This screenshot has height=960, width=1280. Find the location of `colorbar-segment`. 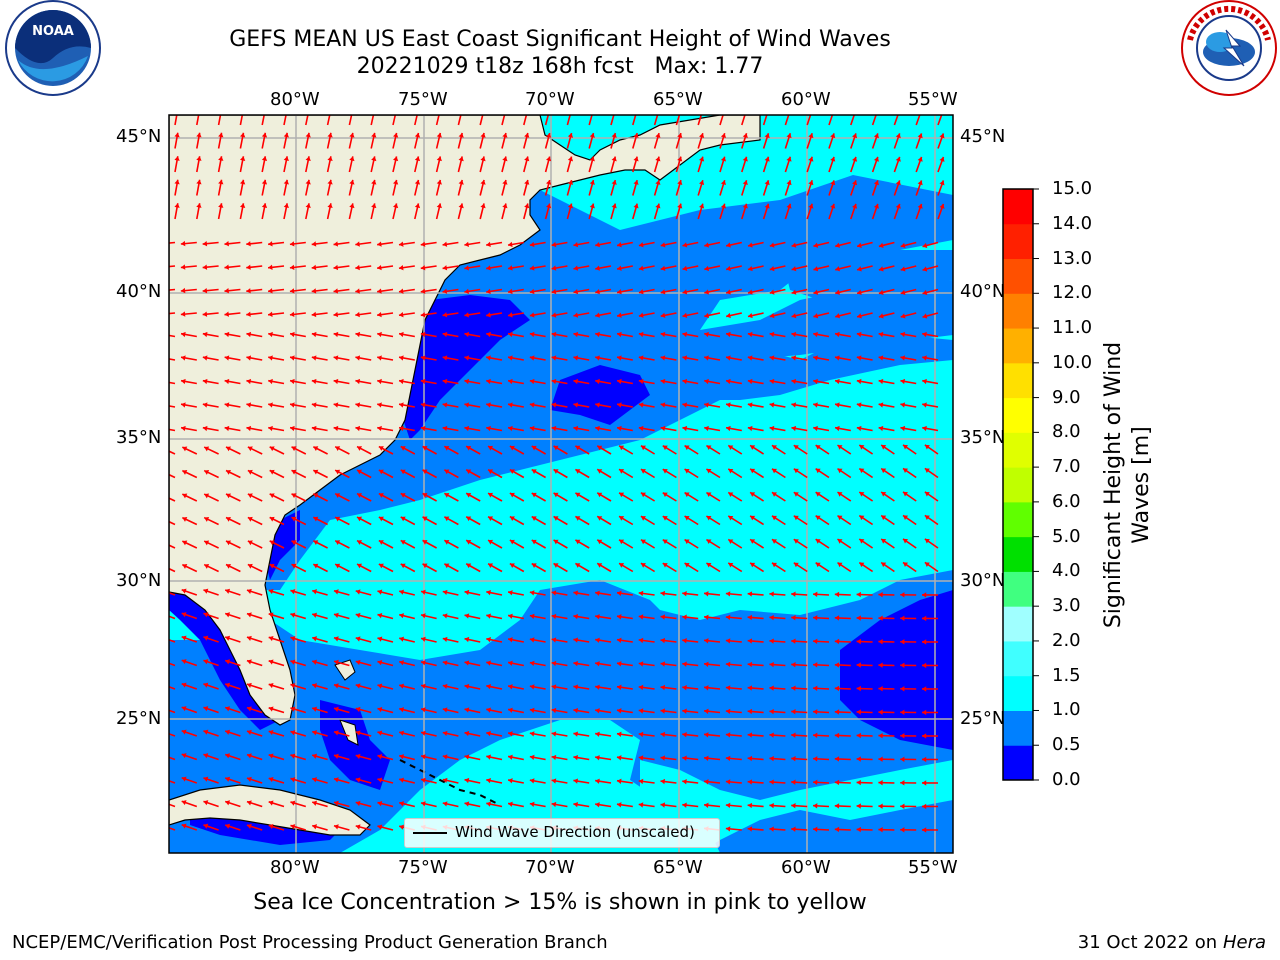

colorbar-segment is located at coordinates (1018, 485).